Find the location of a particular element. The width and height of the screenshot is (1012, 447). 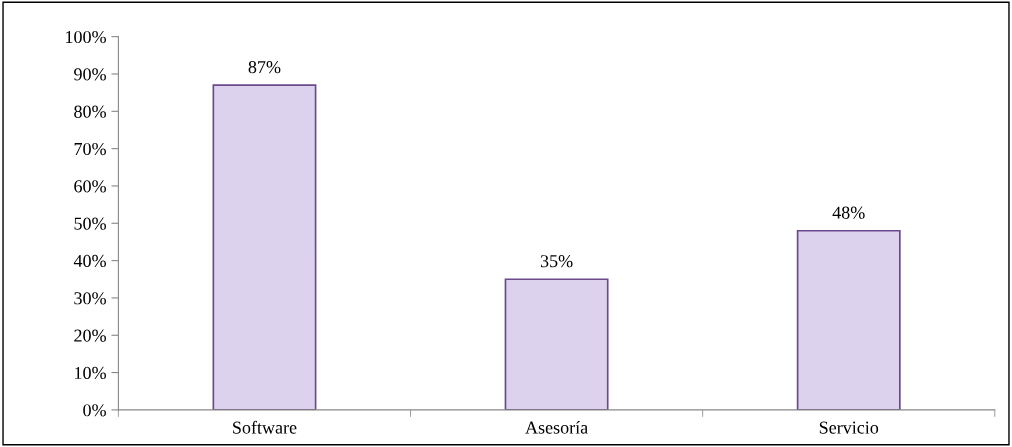

x-tick-label: Asesoría is located at coordinates (556, 427).